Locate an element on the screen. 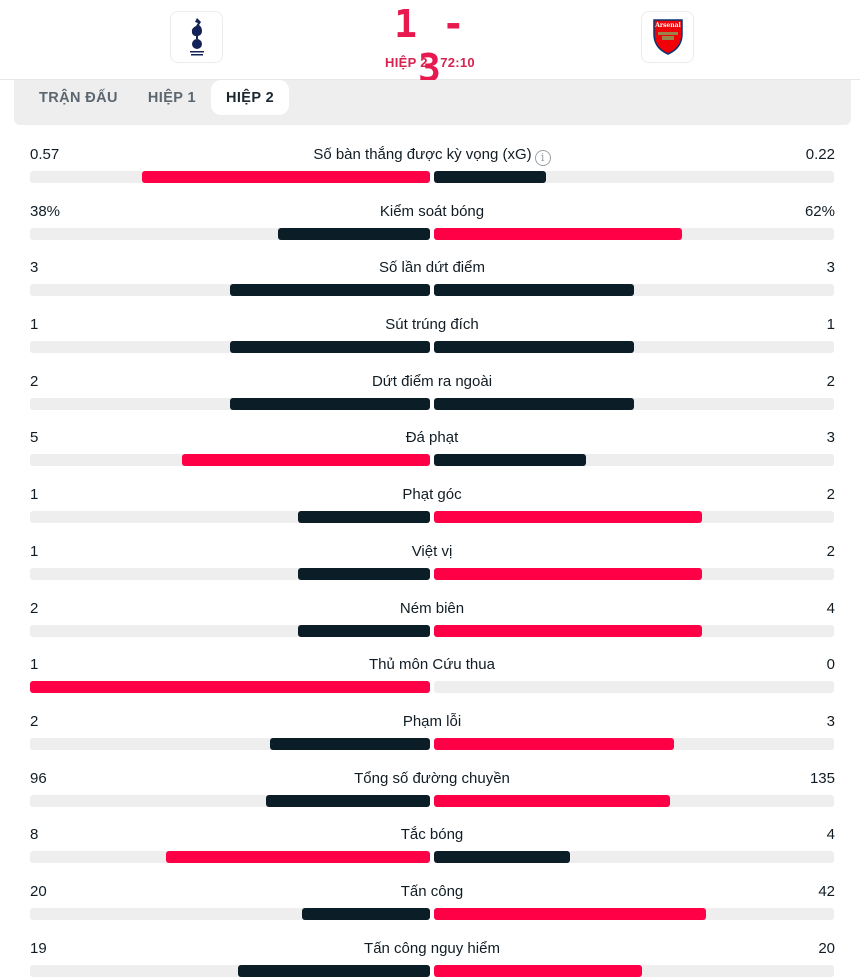  stat-row: 3 Số lần dứt điểm 3 is located at coordinates (430, 281).